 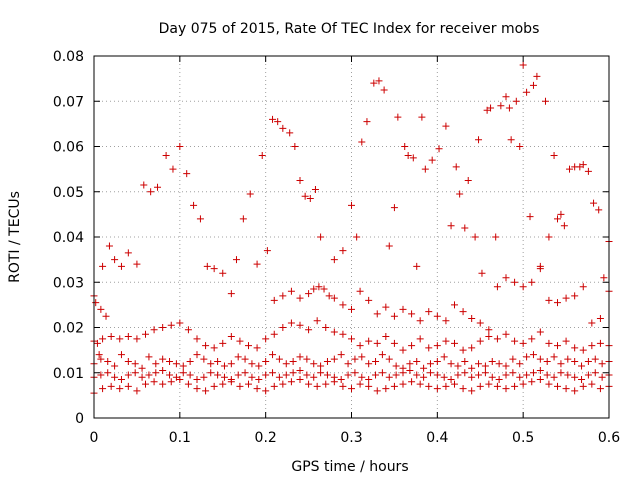 I want to click on x-tick-label: 0.5, so click(x=523, y=438).